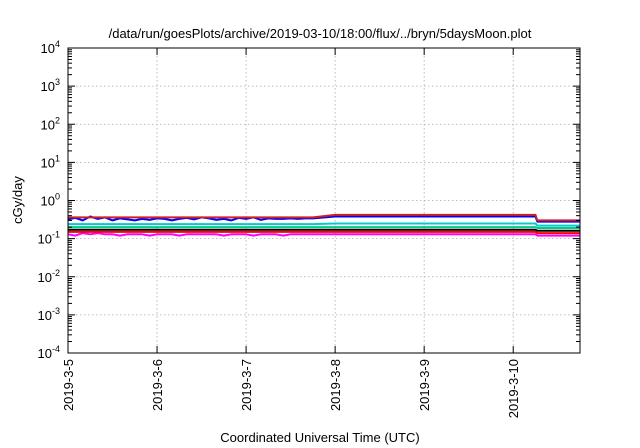 The width and height of the screenshot is (640, 448). I want to click on y-tick-label: 10⁻², so click(49, 276).